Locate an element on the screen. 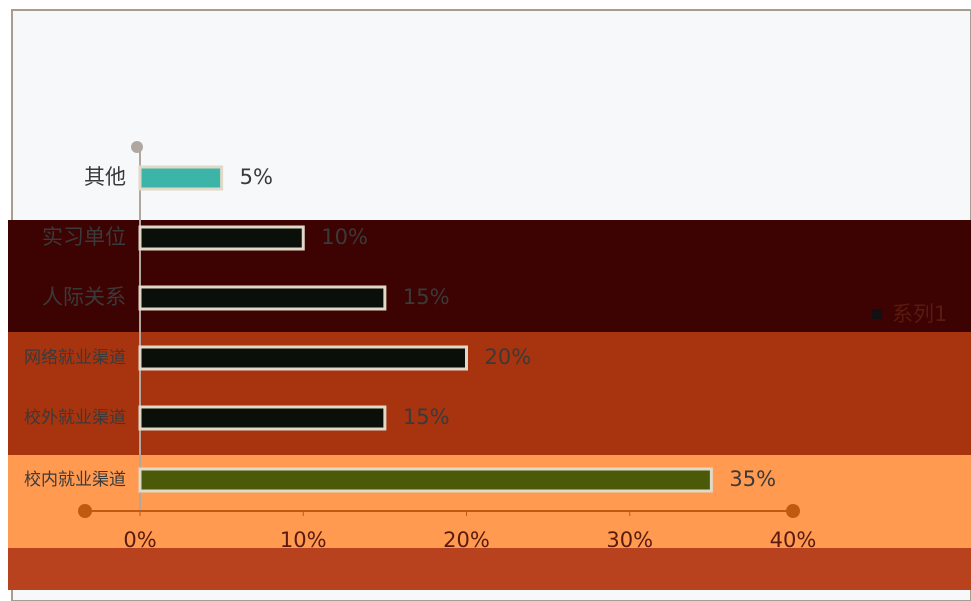  x-tick-label: 20% is located at coordinates (466, 540).